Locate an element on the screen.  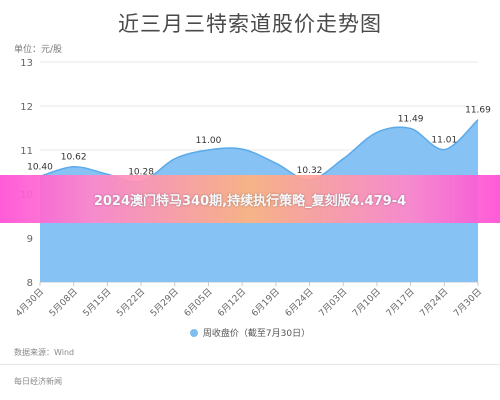
x-tick-label: 7月10日 is located at coordinates (366, 302).